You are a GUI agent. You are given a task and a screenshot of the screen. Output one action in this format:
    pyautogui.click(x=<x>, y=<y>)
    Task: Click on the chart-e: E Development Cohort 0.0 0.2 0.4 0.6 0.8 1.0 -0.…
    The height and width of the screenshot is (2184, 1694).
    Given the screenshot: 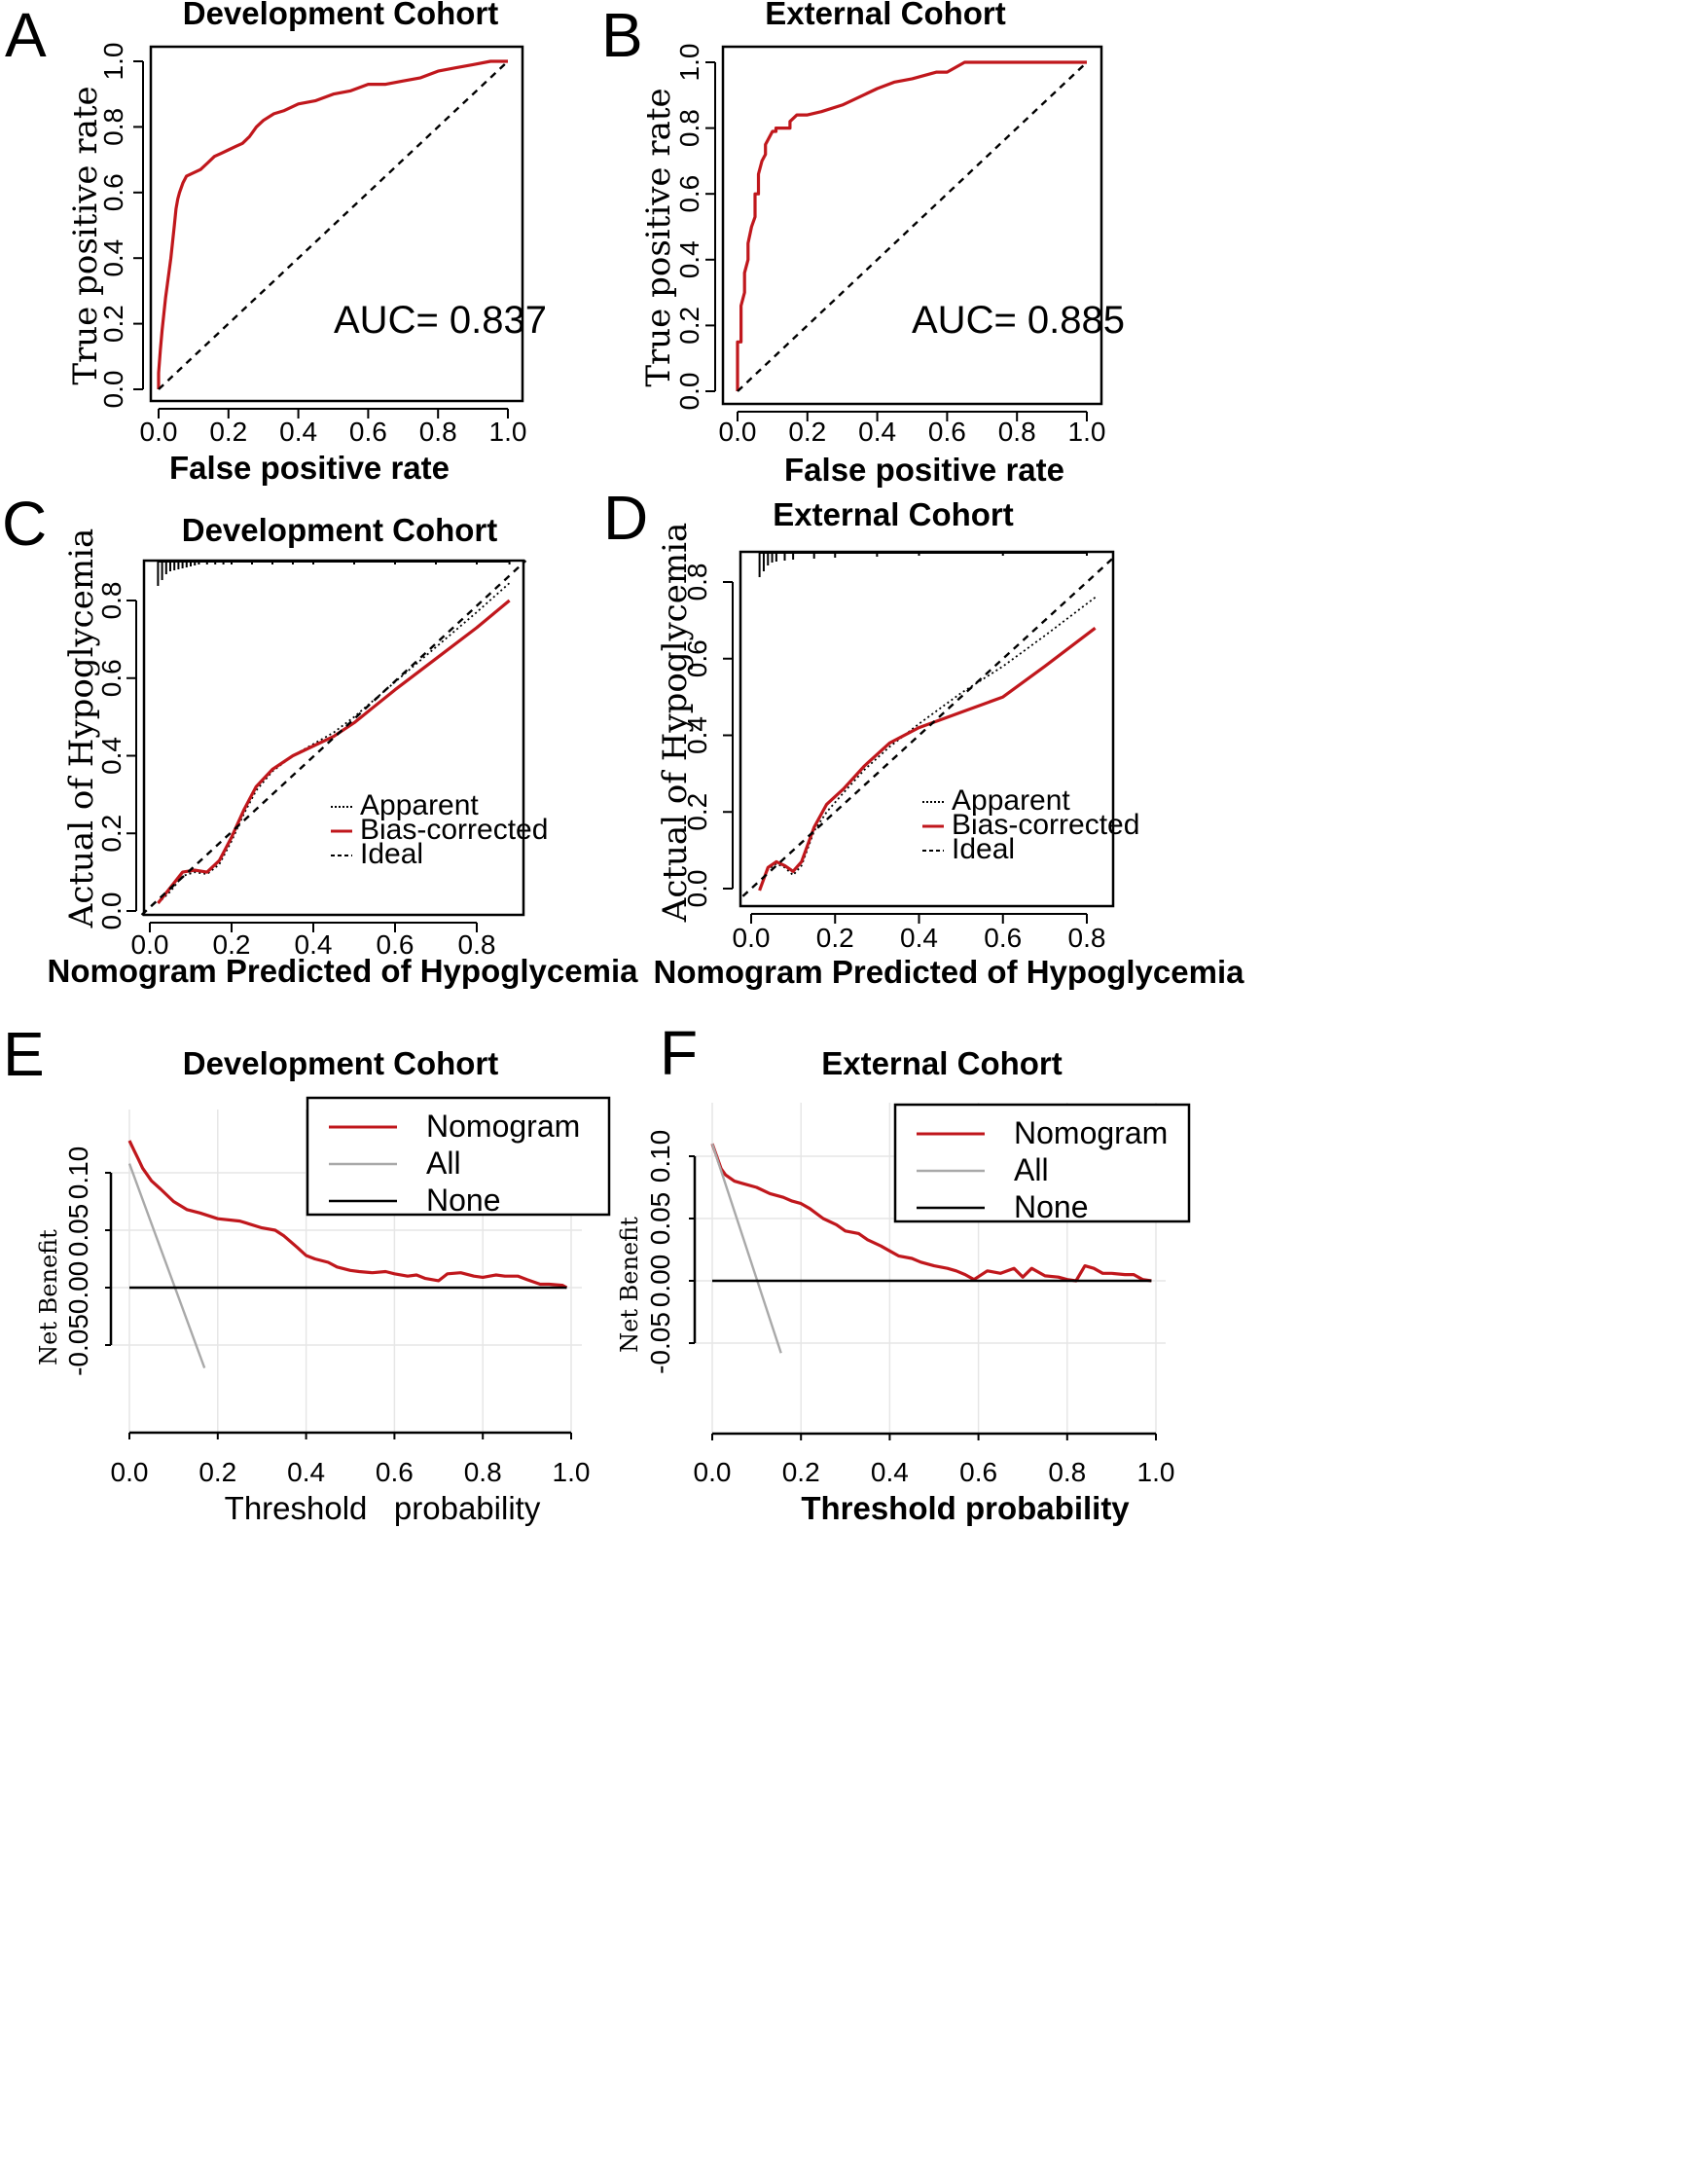 What is the action you would take?
    pyautogui.click(x=307, y=1272)
    